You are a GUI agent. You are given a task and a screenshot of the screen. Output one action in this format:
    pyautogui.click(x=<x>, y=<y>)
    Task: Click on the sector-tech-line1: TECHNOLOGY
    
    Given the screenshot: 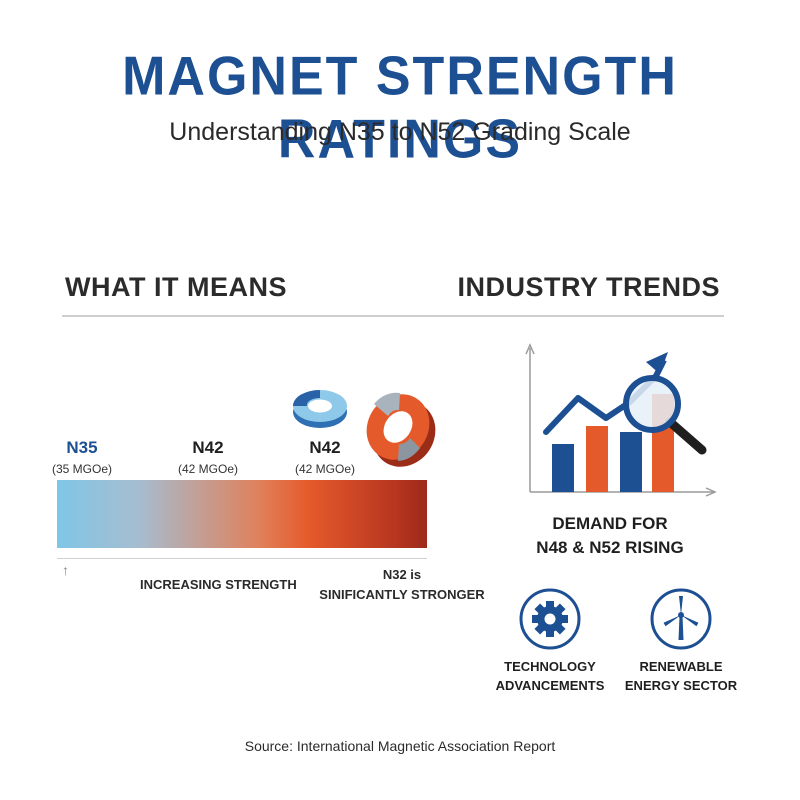 What is the action you would take?
    pyautogui.click(x=550, y=666)
    